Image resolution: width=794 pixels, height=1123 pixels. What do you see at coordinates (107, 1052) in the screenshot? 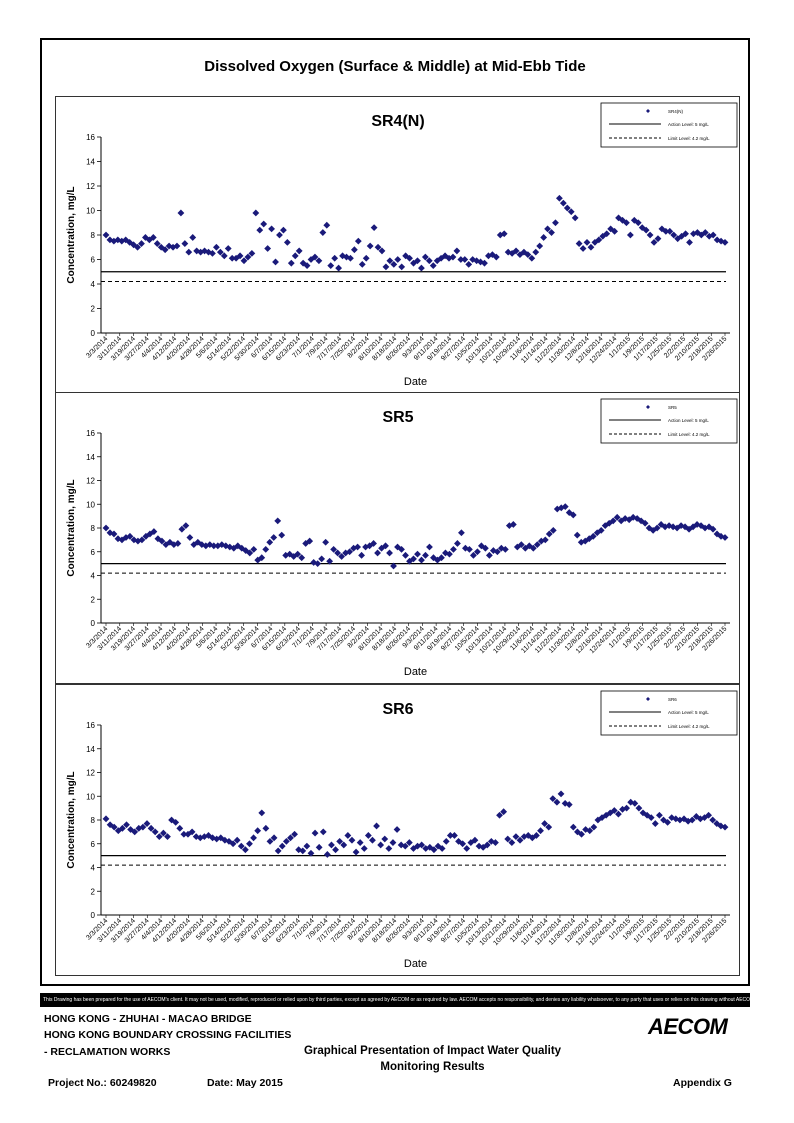
I see `project-line-3: - RECLAMATION WORKS` at bounding box center [107, 1052].